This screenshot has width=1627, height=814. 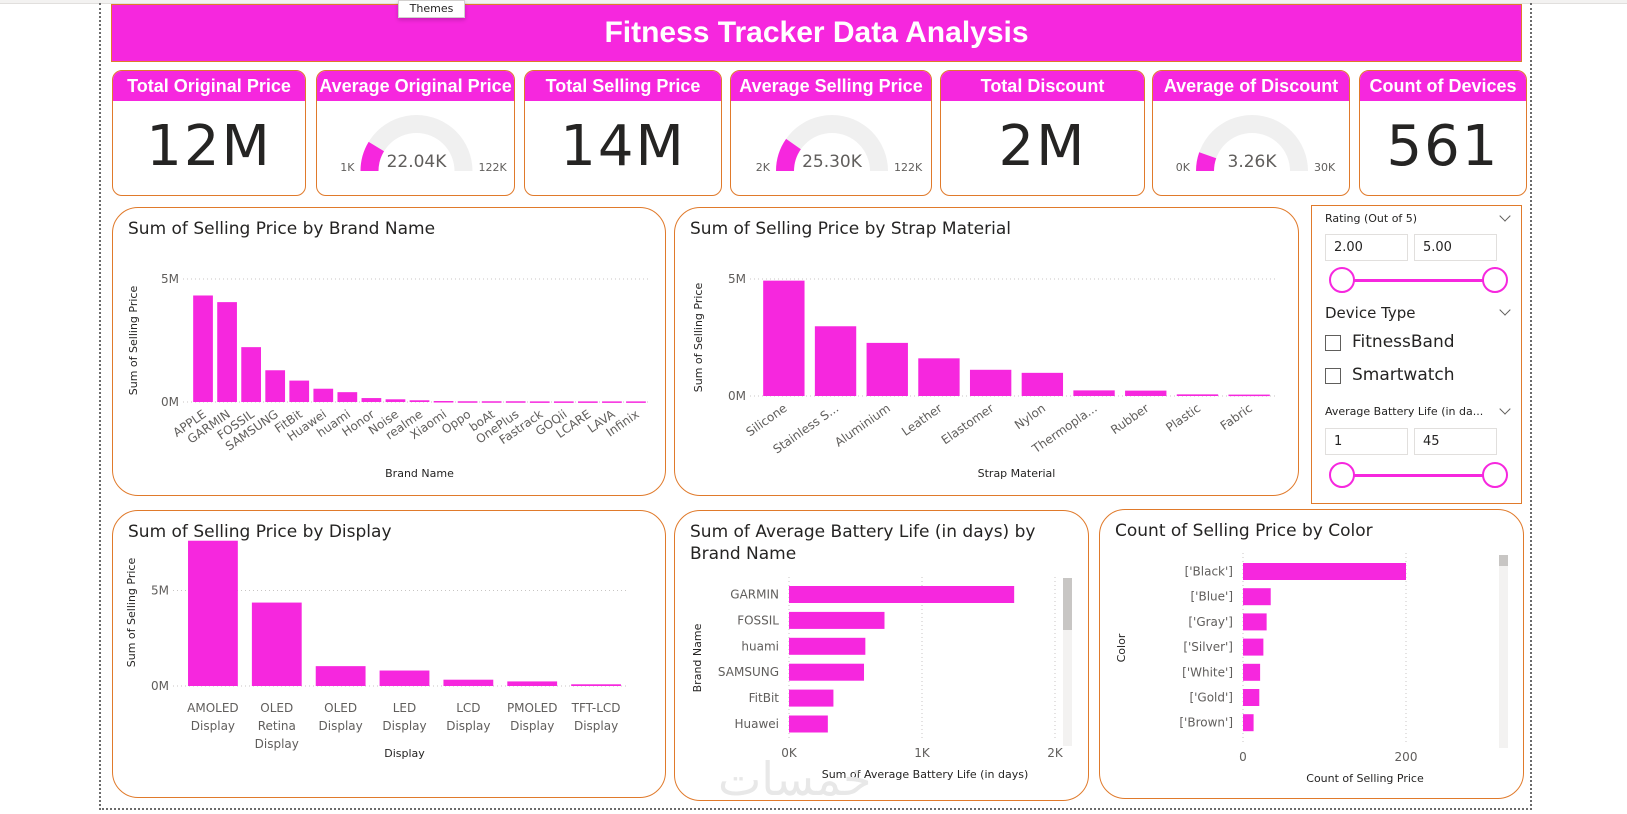 What do you see at coordinates (968, 424) in the screenshot?
I see `x-tick-label: Elastomer` at bounding box center [968, 424].